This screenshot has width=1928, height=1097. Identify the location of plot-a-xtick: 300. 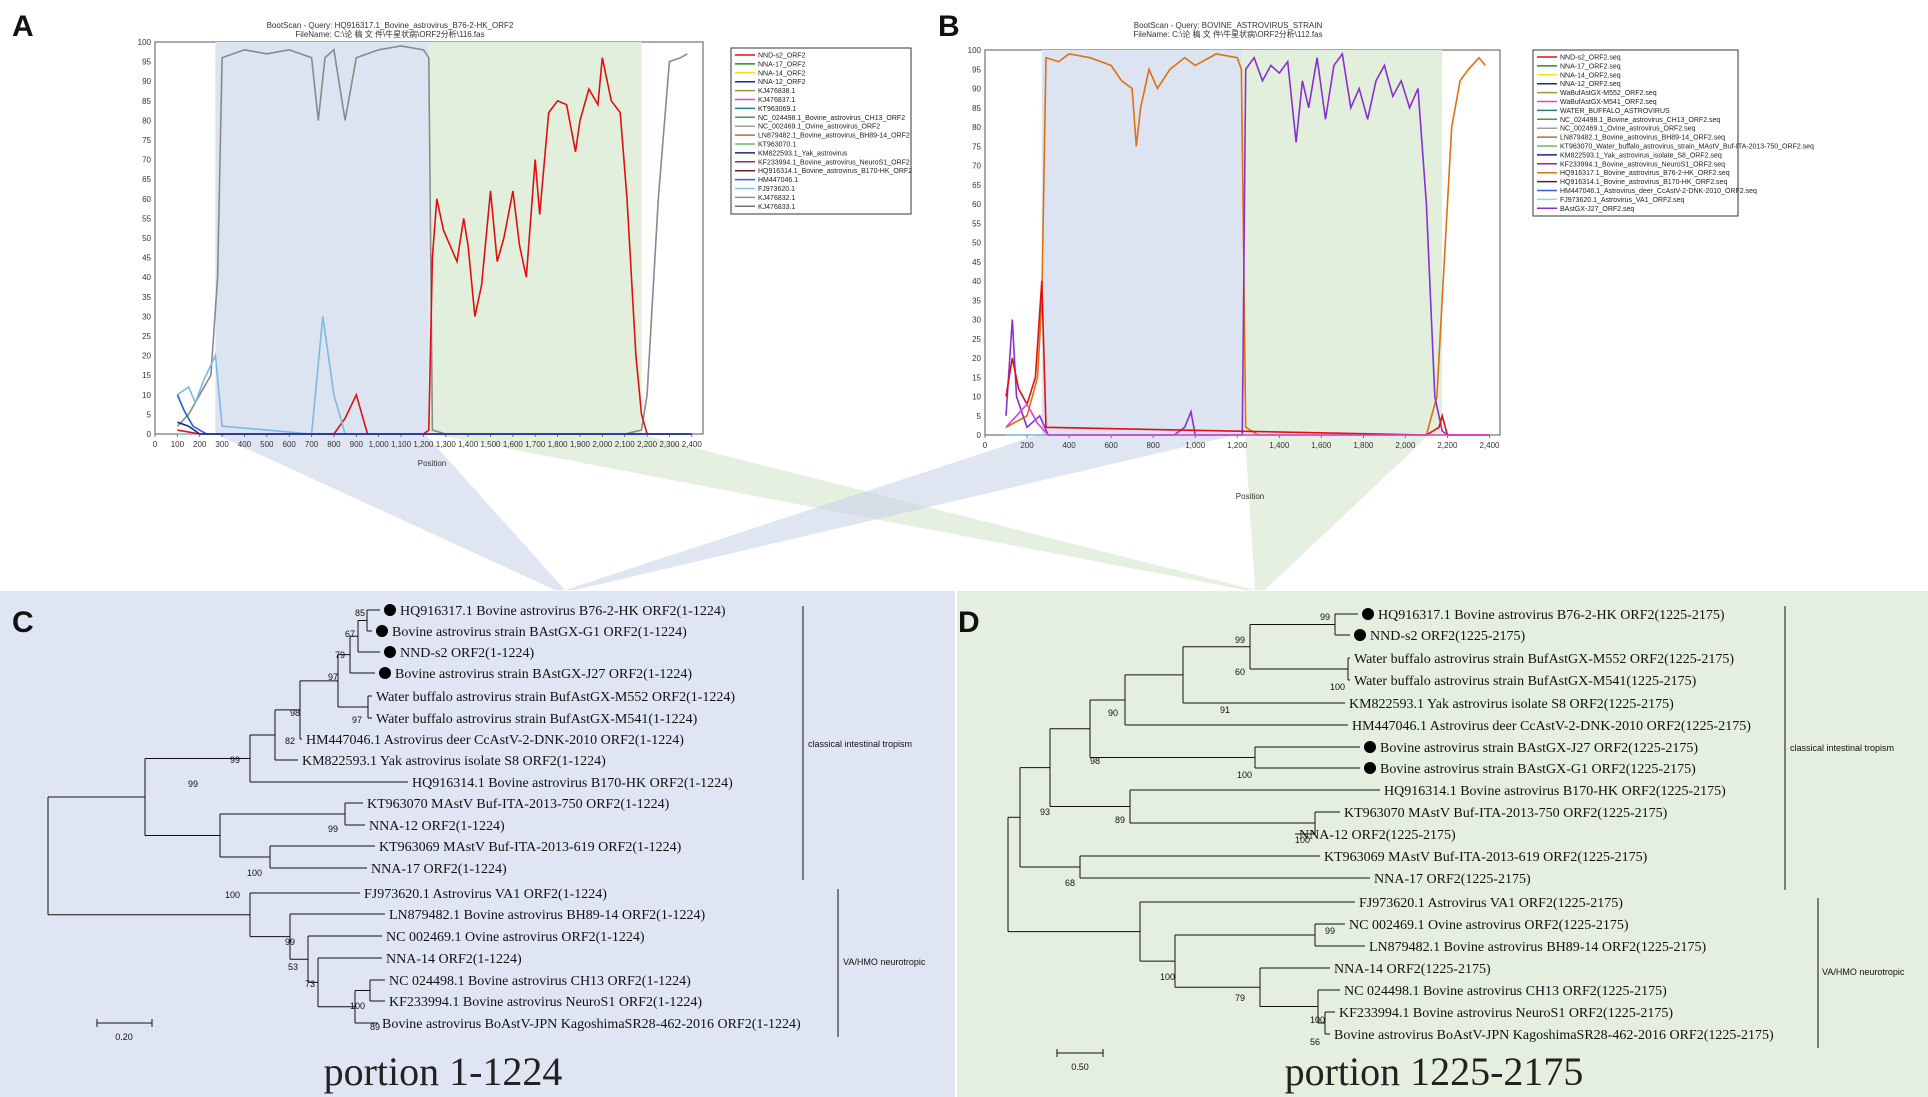
(222, 444).